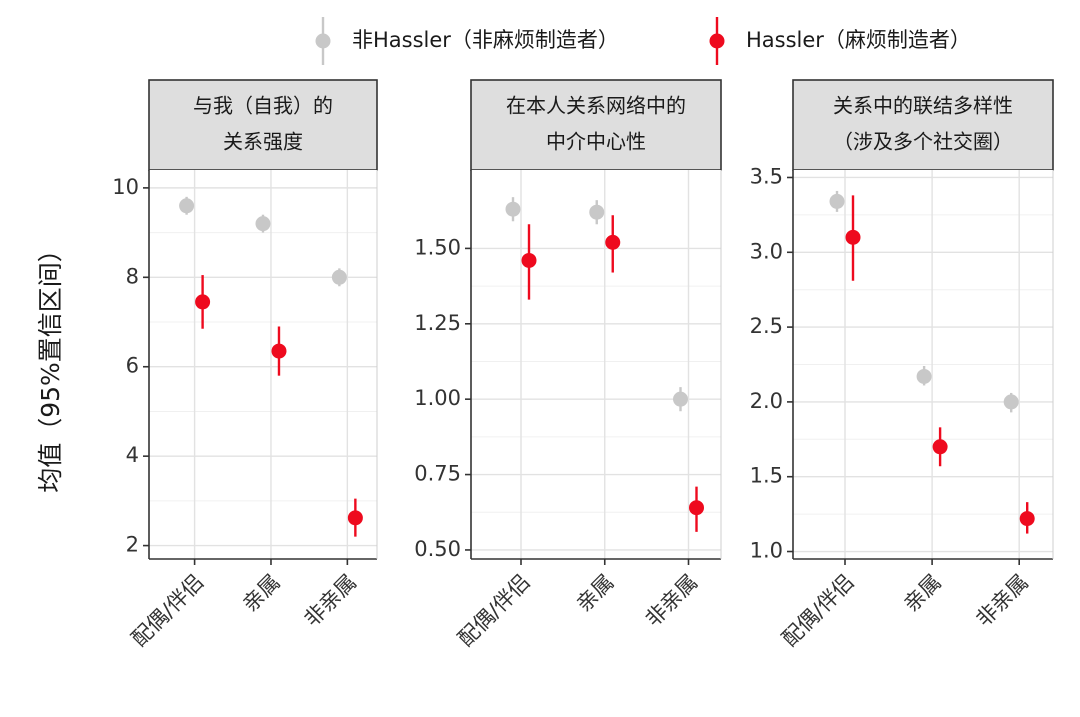 The width and height of the screenshot is (1080, 717). I want to click on y-tick-label: 10, so click(125, 187).